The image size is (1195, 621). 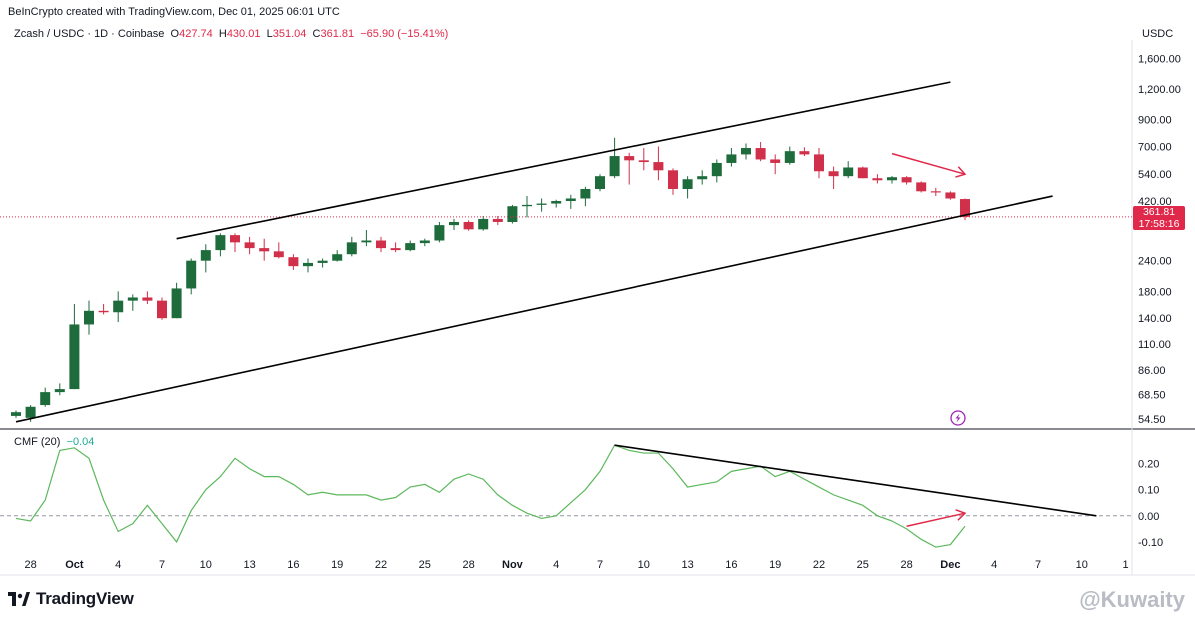 I want to click on price-tick-label: 54.50, so click(x=1152, y=420).